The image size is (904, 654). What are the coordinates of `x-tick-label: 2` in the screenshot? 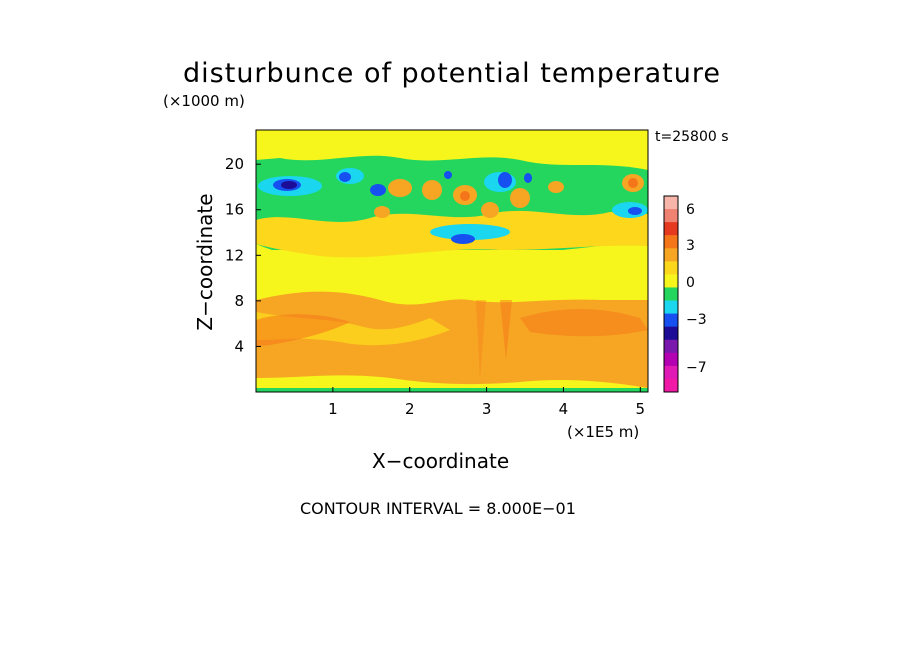 It's located at (410, 409).